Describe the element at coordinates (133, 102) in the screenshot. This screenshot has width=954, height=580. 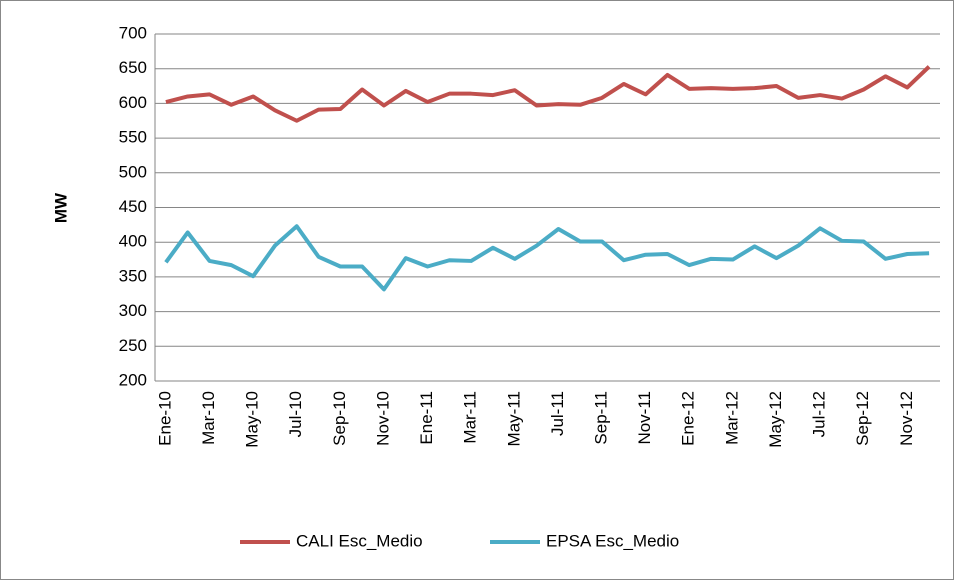
I see `y-tick-label: 600` at that location.